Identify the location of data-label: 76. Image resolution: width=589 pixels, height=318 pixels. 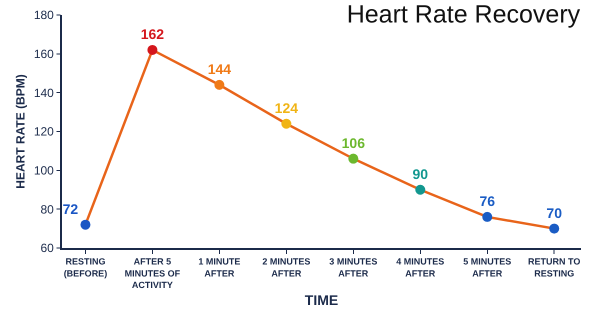
(487, 201).